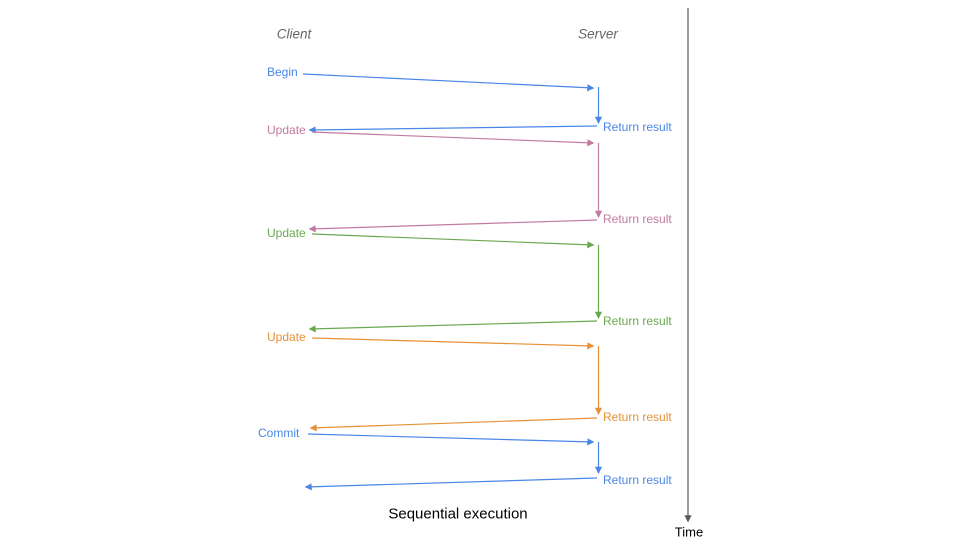  What do you see at coordinates (689, 532) in the screenshot?
I see `time-axis-label: Time` at bounding box center [689, 532].